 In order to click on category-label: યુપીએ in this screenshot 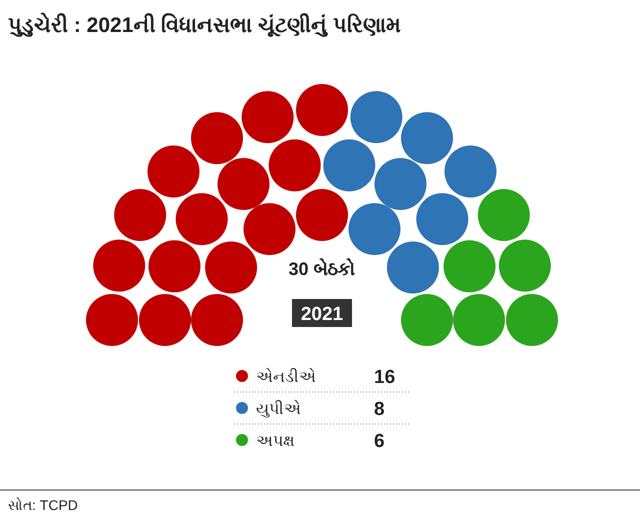, I will do `click(278, 408)`.